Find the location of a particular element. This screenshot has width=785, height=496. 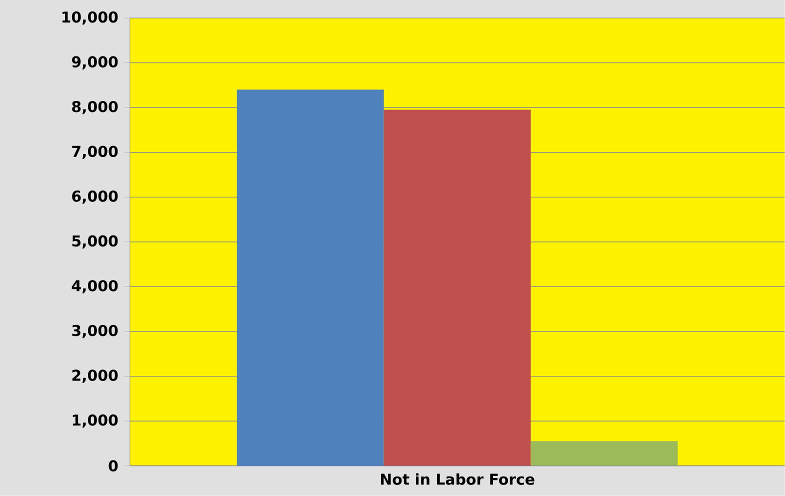

y-tick-label: 7,000 is located at coordinates (95, 153).